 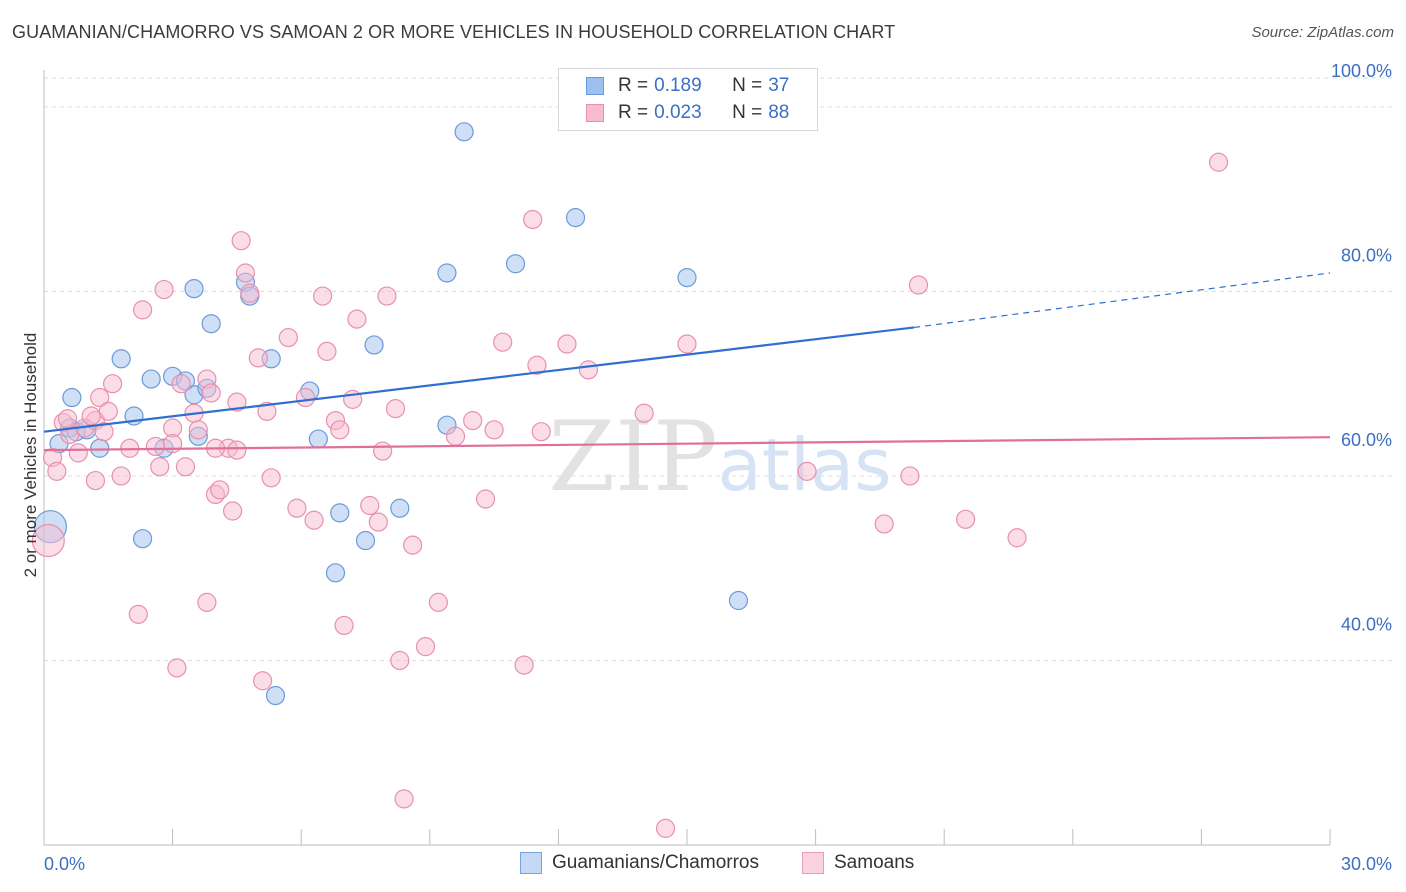 I want to click on legend-item-samoans: Samoans, so click(x=858, y=863).